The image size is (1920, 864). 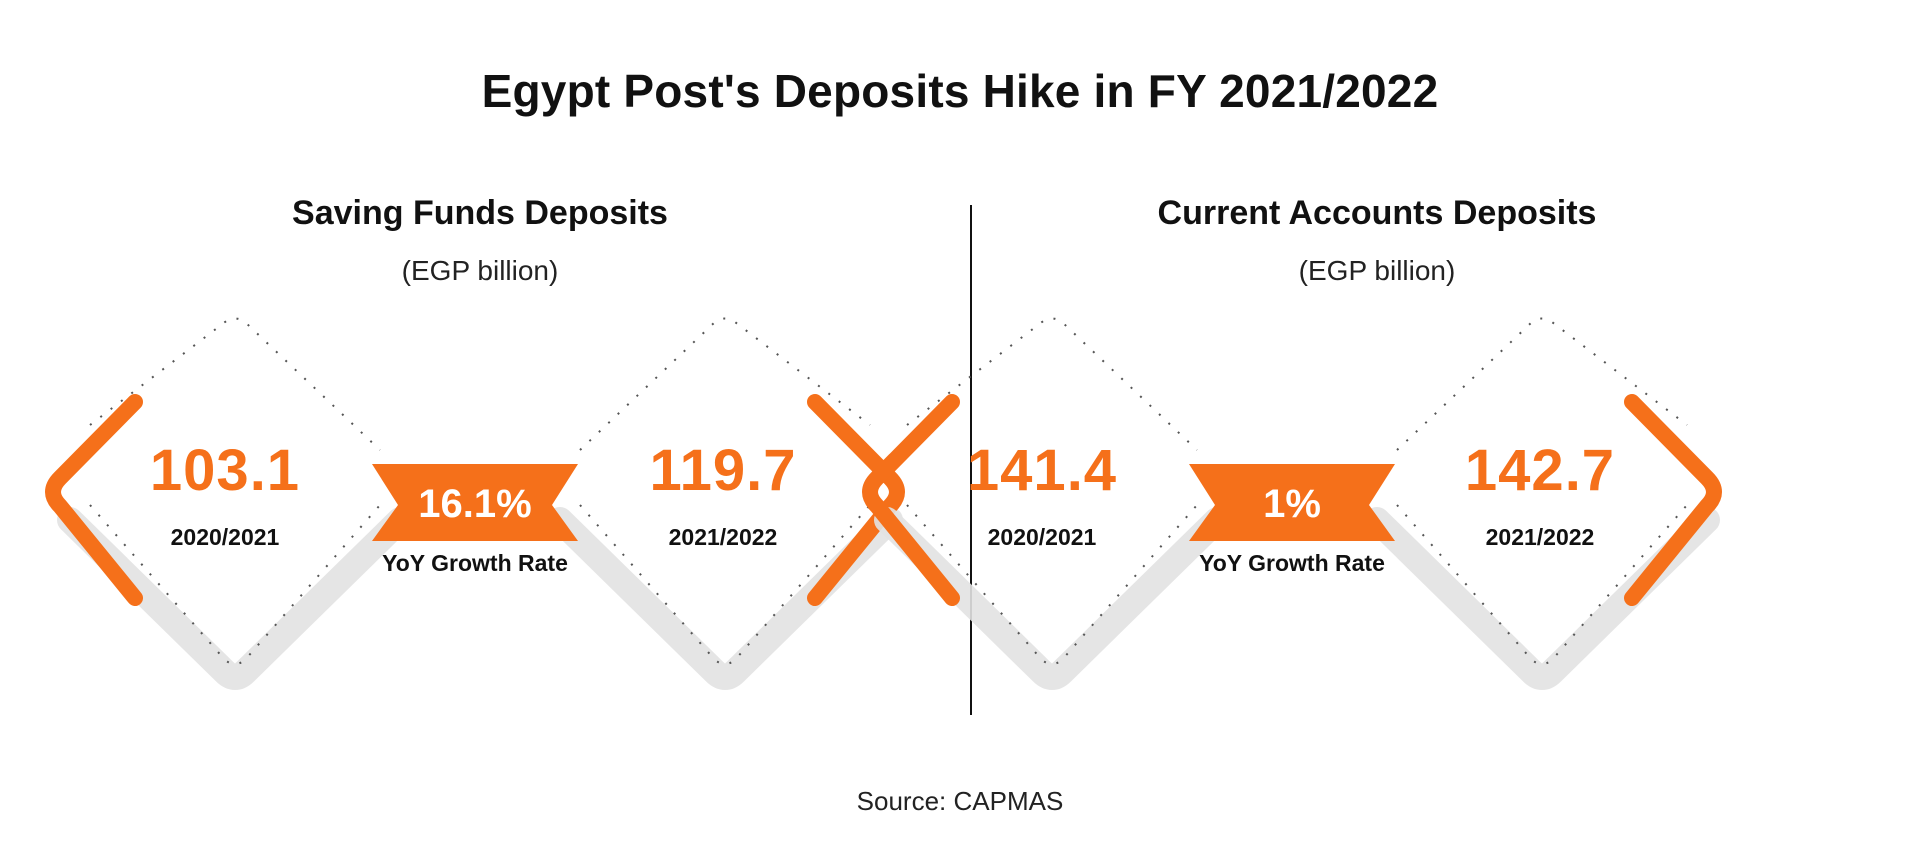 What do you see at coordinates (480, 213) in the screenshot?
I see `panel-title: Saving Funds Deposits` at bounding box center [480, 213].